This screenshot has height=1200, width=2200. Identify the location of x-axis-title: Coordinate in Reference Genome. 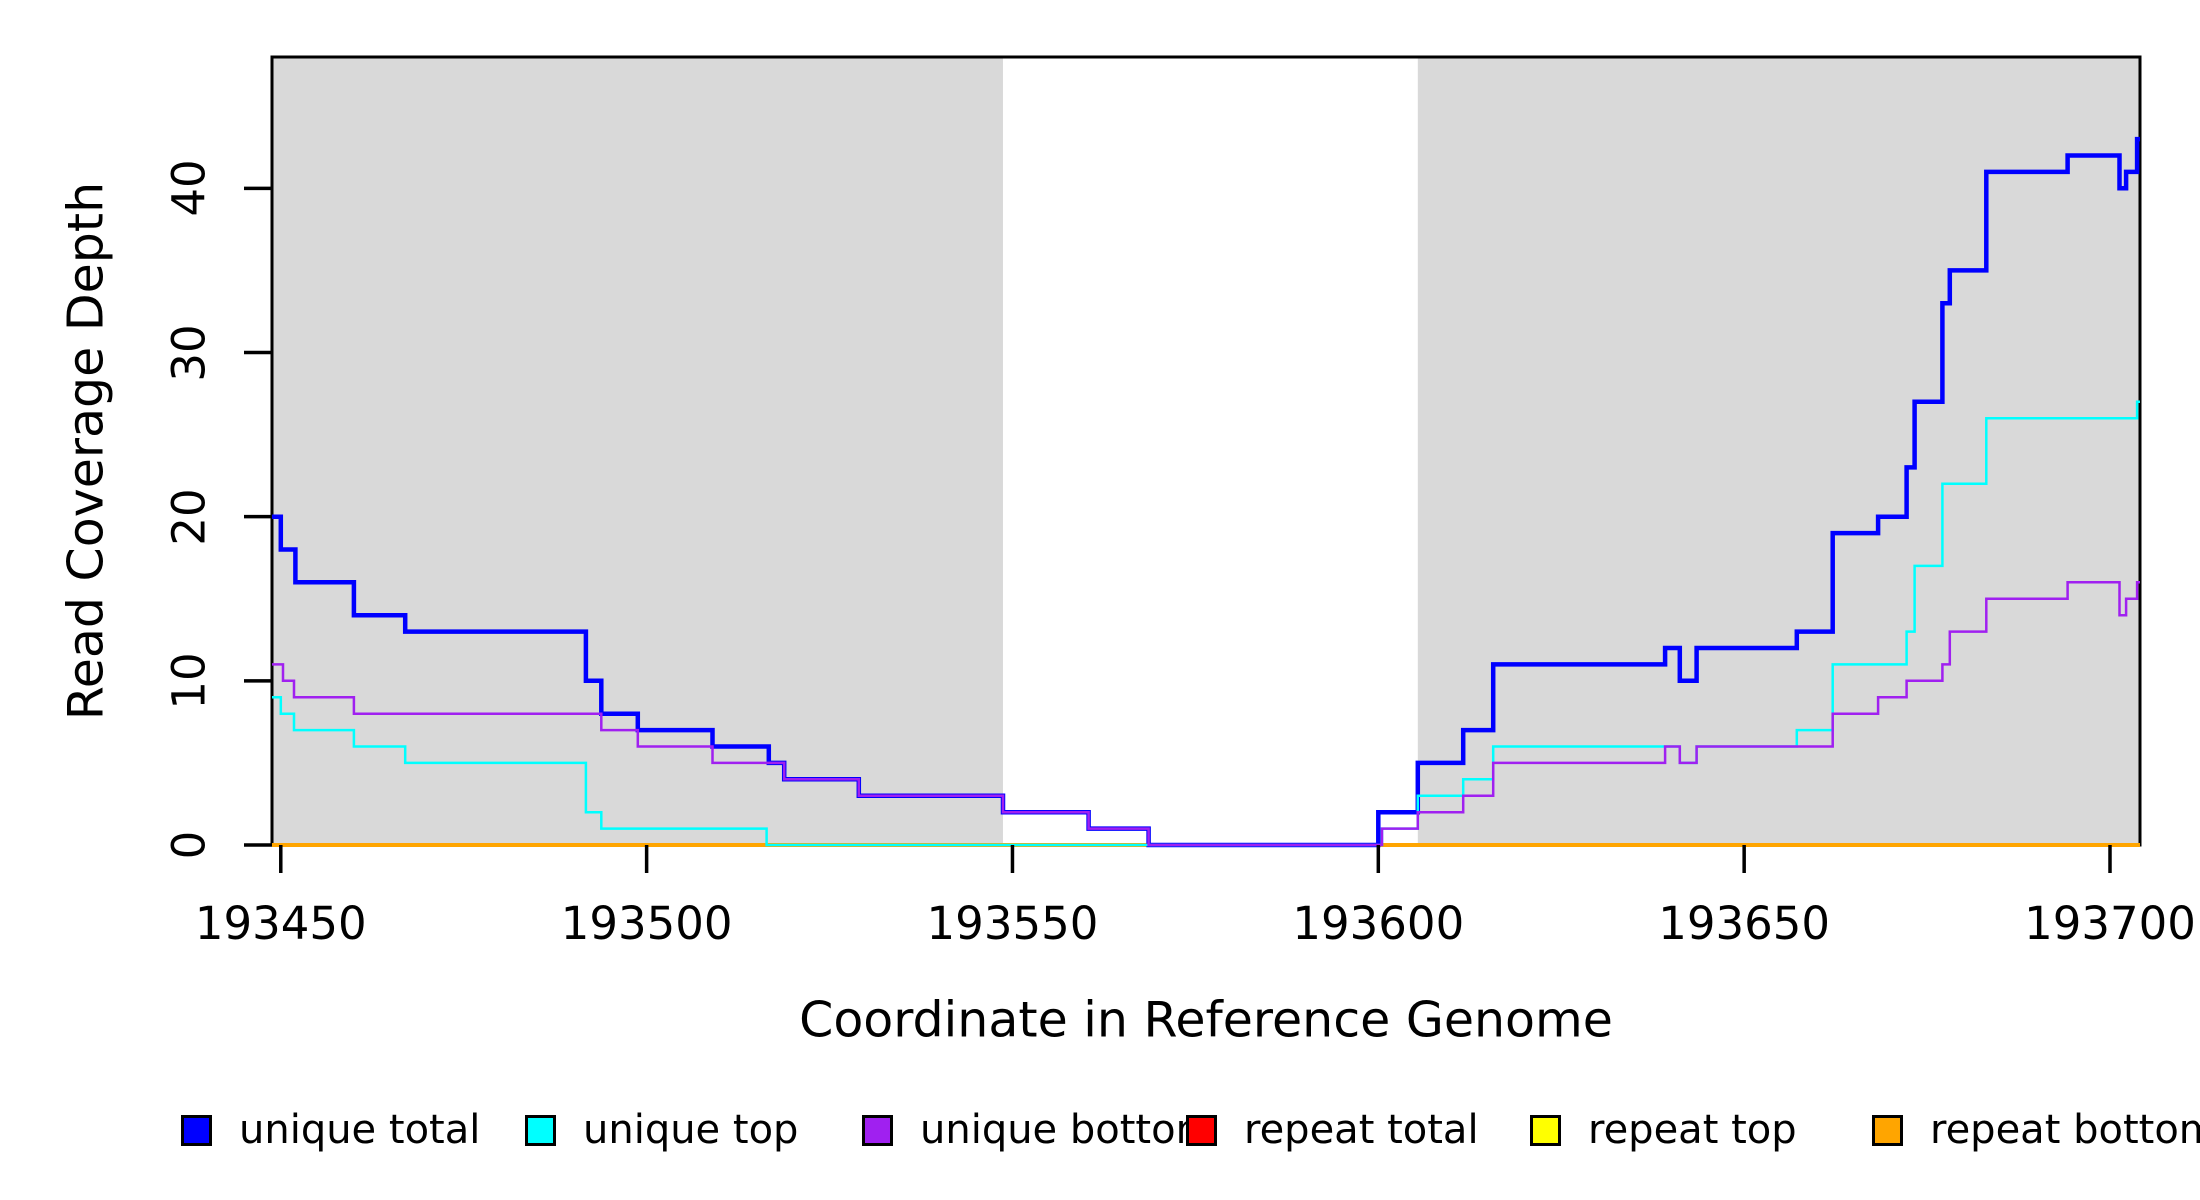
(1206, 1020).